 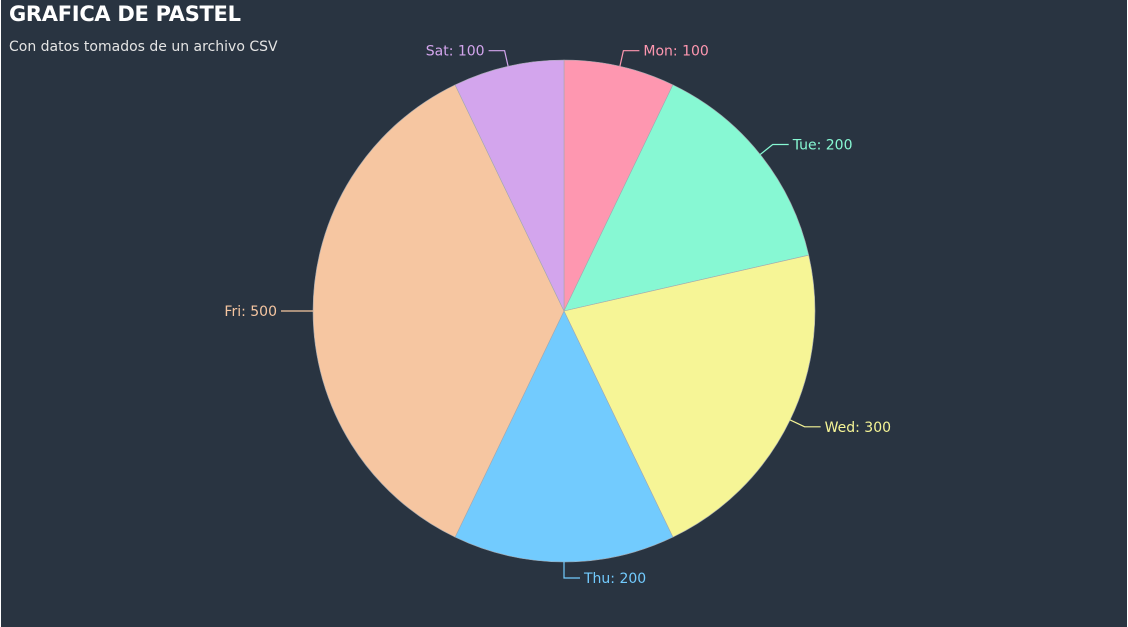 I want to click on label-line-sat, so click(x=498, y=58).